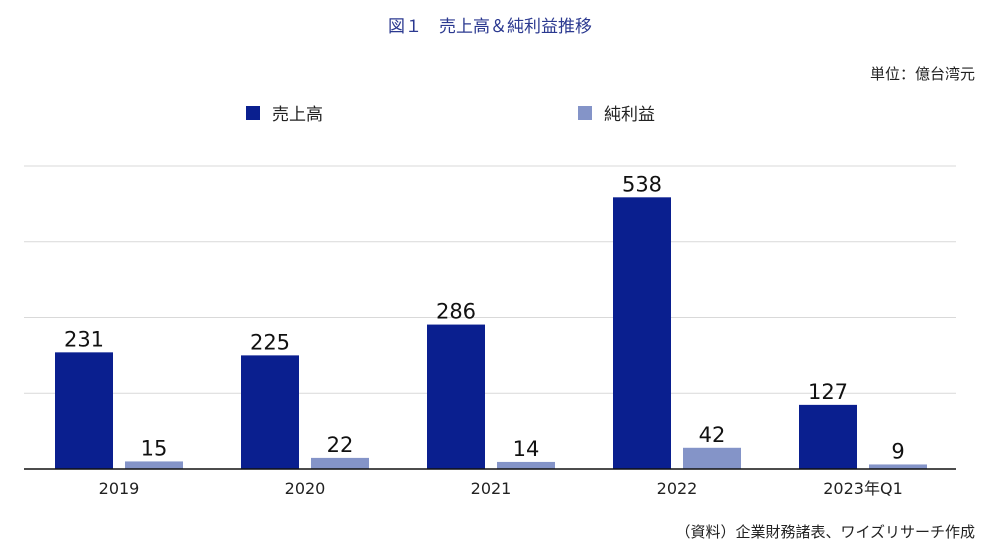  What do you see at coordinates (297, 115) in the screenshot?
I see `legend-label-revenue: 売上高` at bounding box center [297, 115].